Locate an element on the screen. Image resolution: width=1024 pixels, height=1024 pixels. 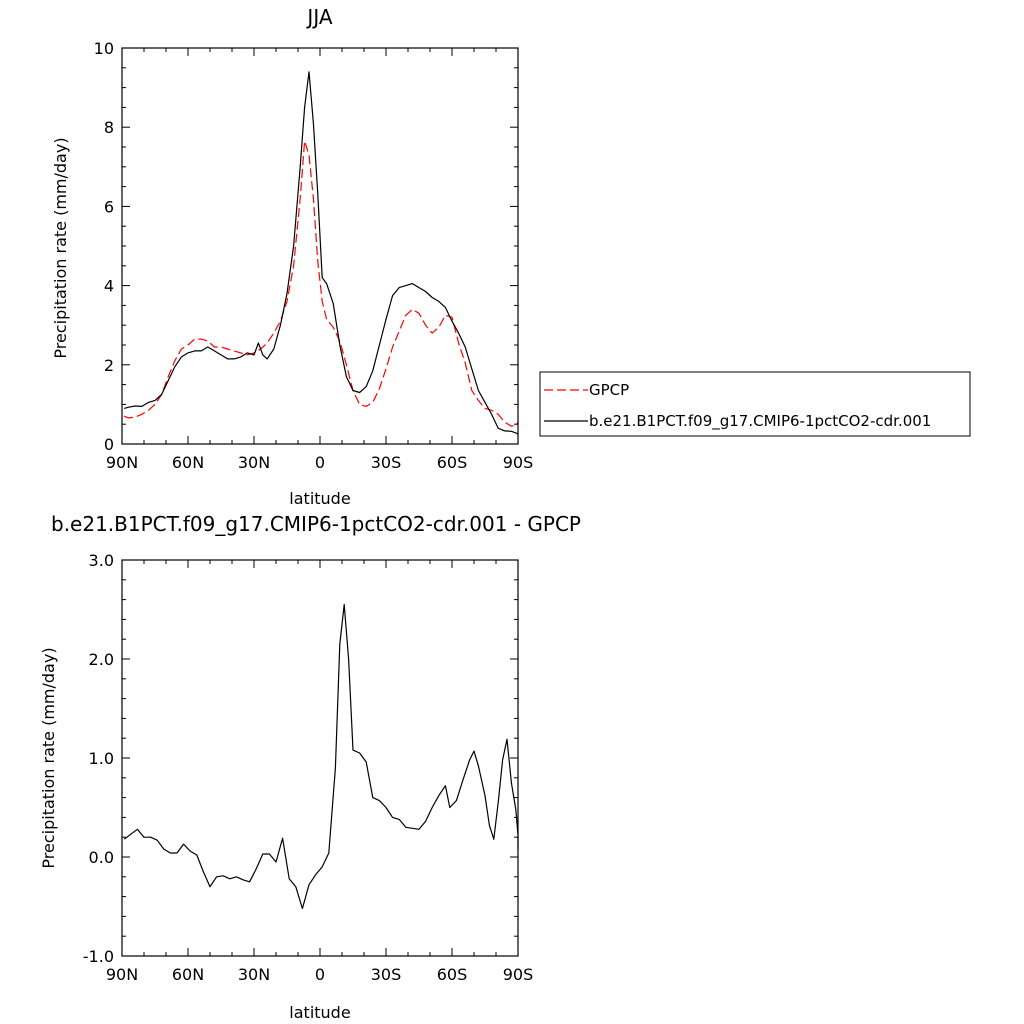
y-tick-label: 4 is located at coordinates (109, 286).